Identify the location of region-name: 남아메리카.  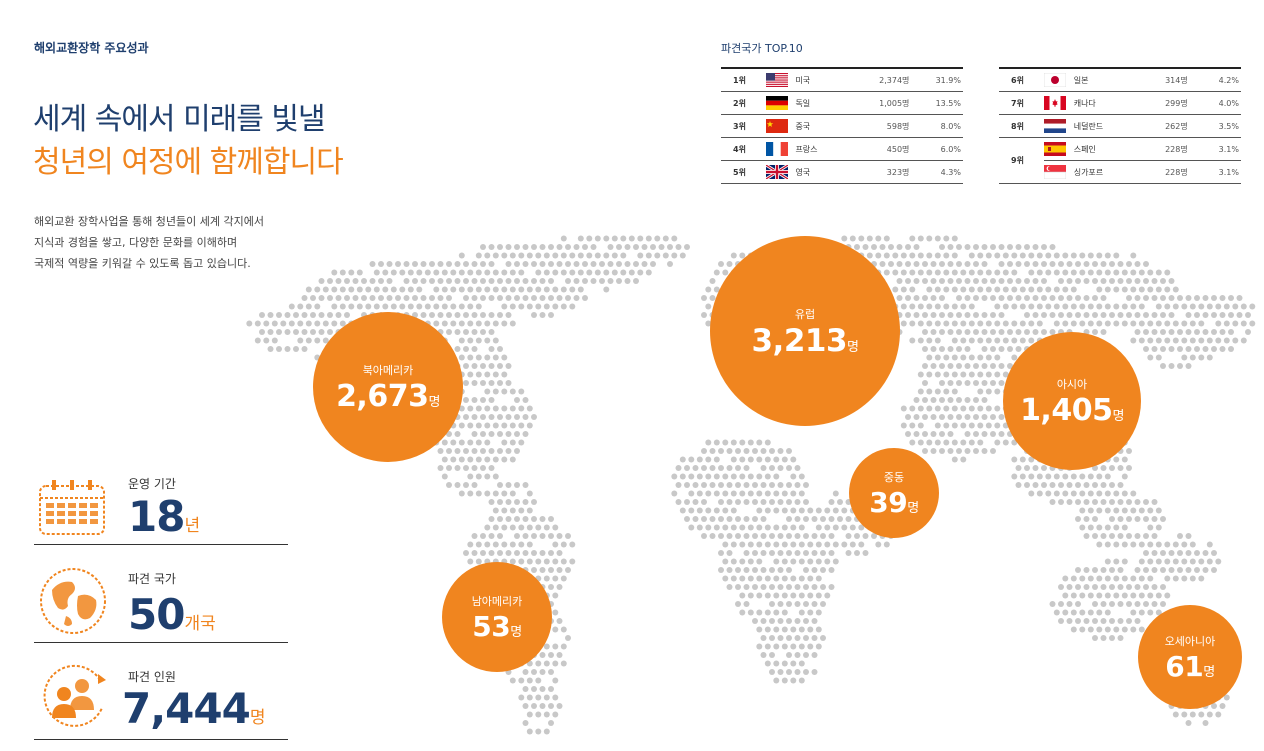
(497, 601).